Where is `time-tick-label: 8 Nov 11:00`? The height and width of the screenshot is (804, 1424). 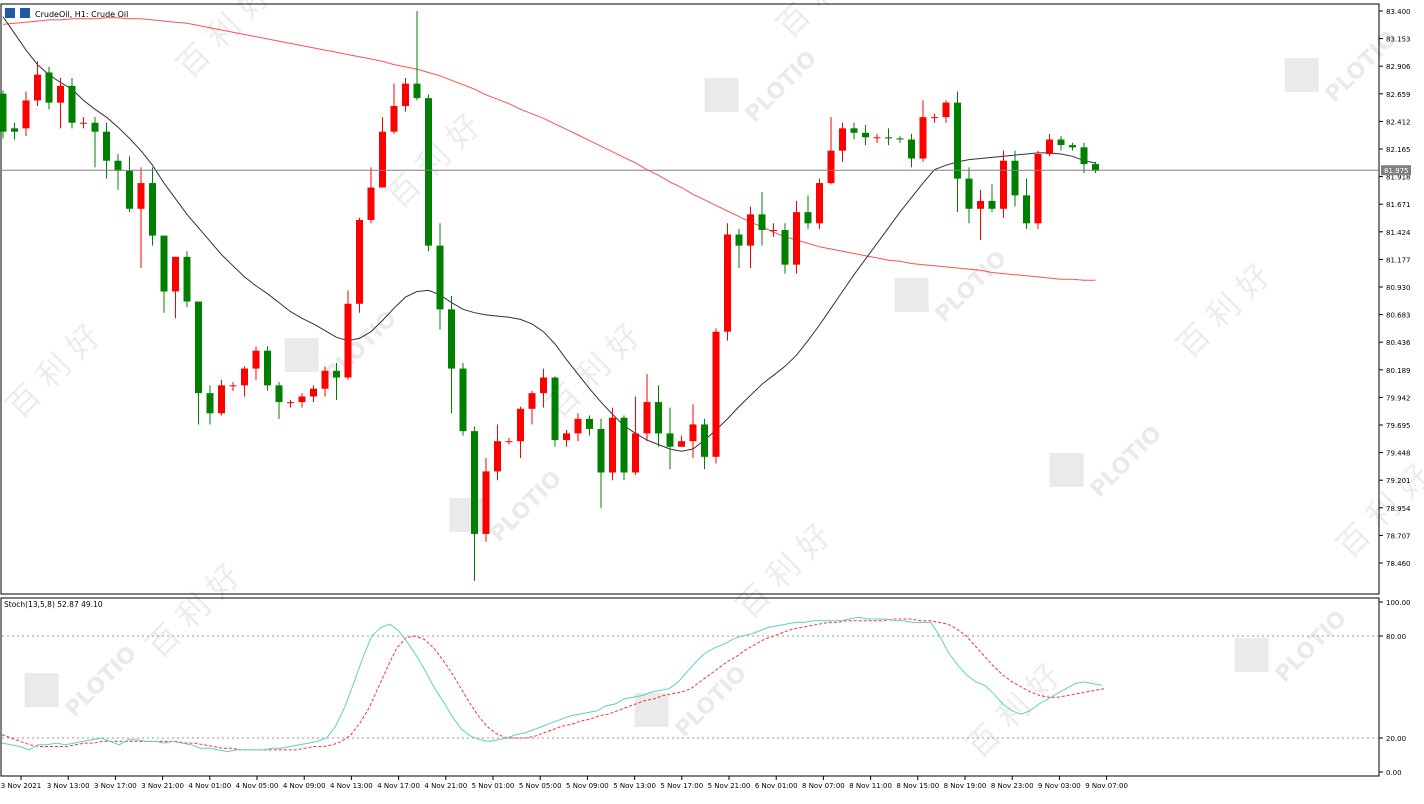 time-tick-label: 8 Nov 11:00 is located at coordinates (870, 786).